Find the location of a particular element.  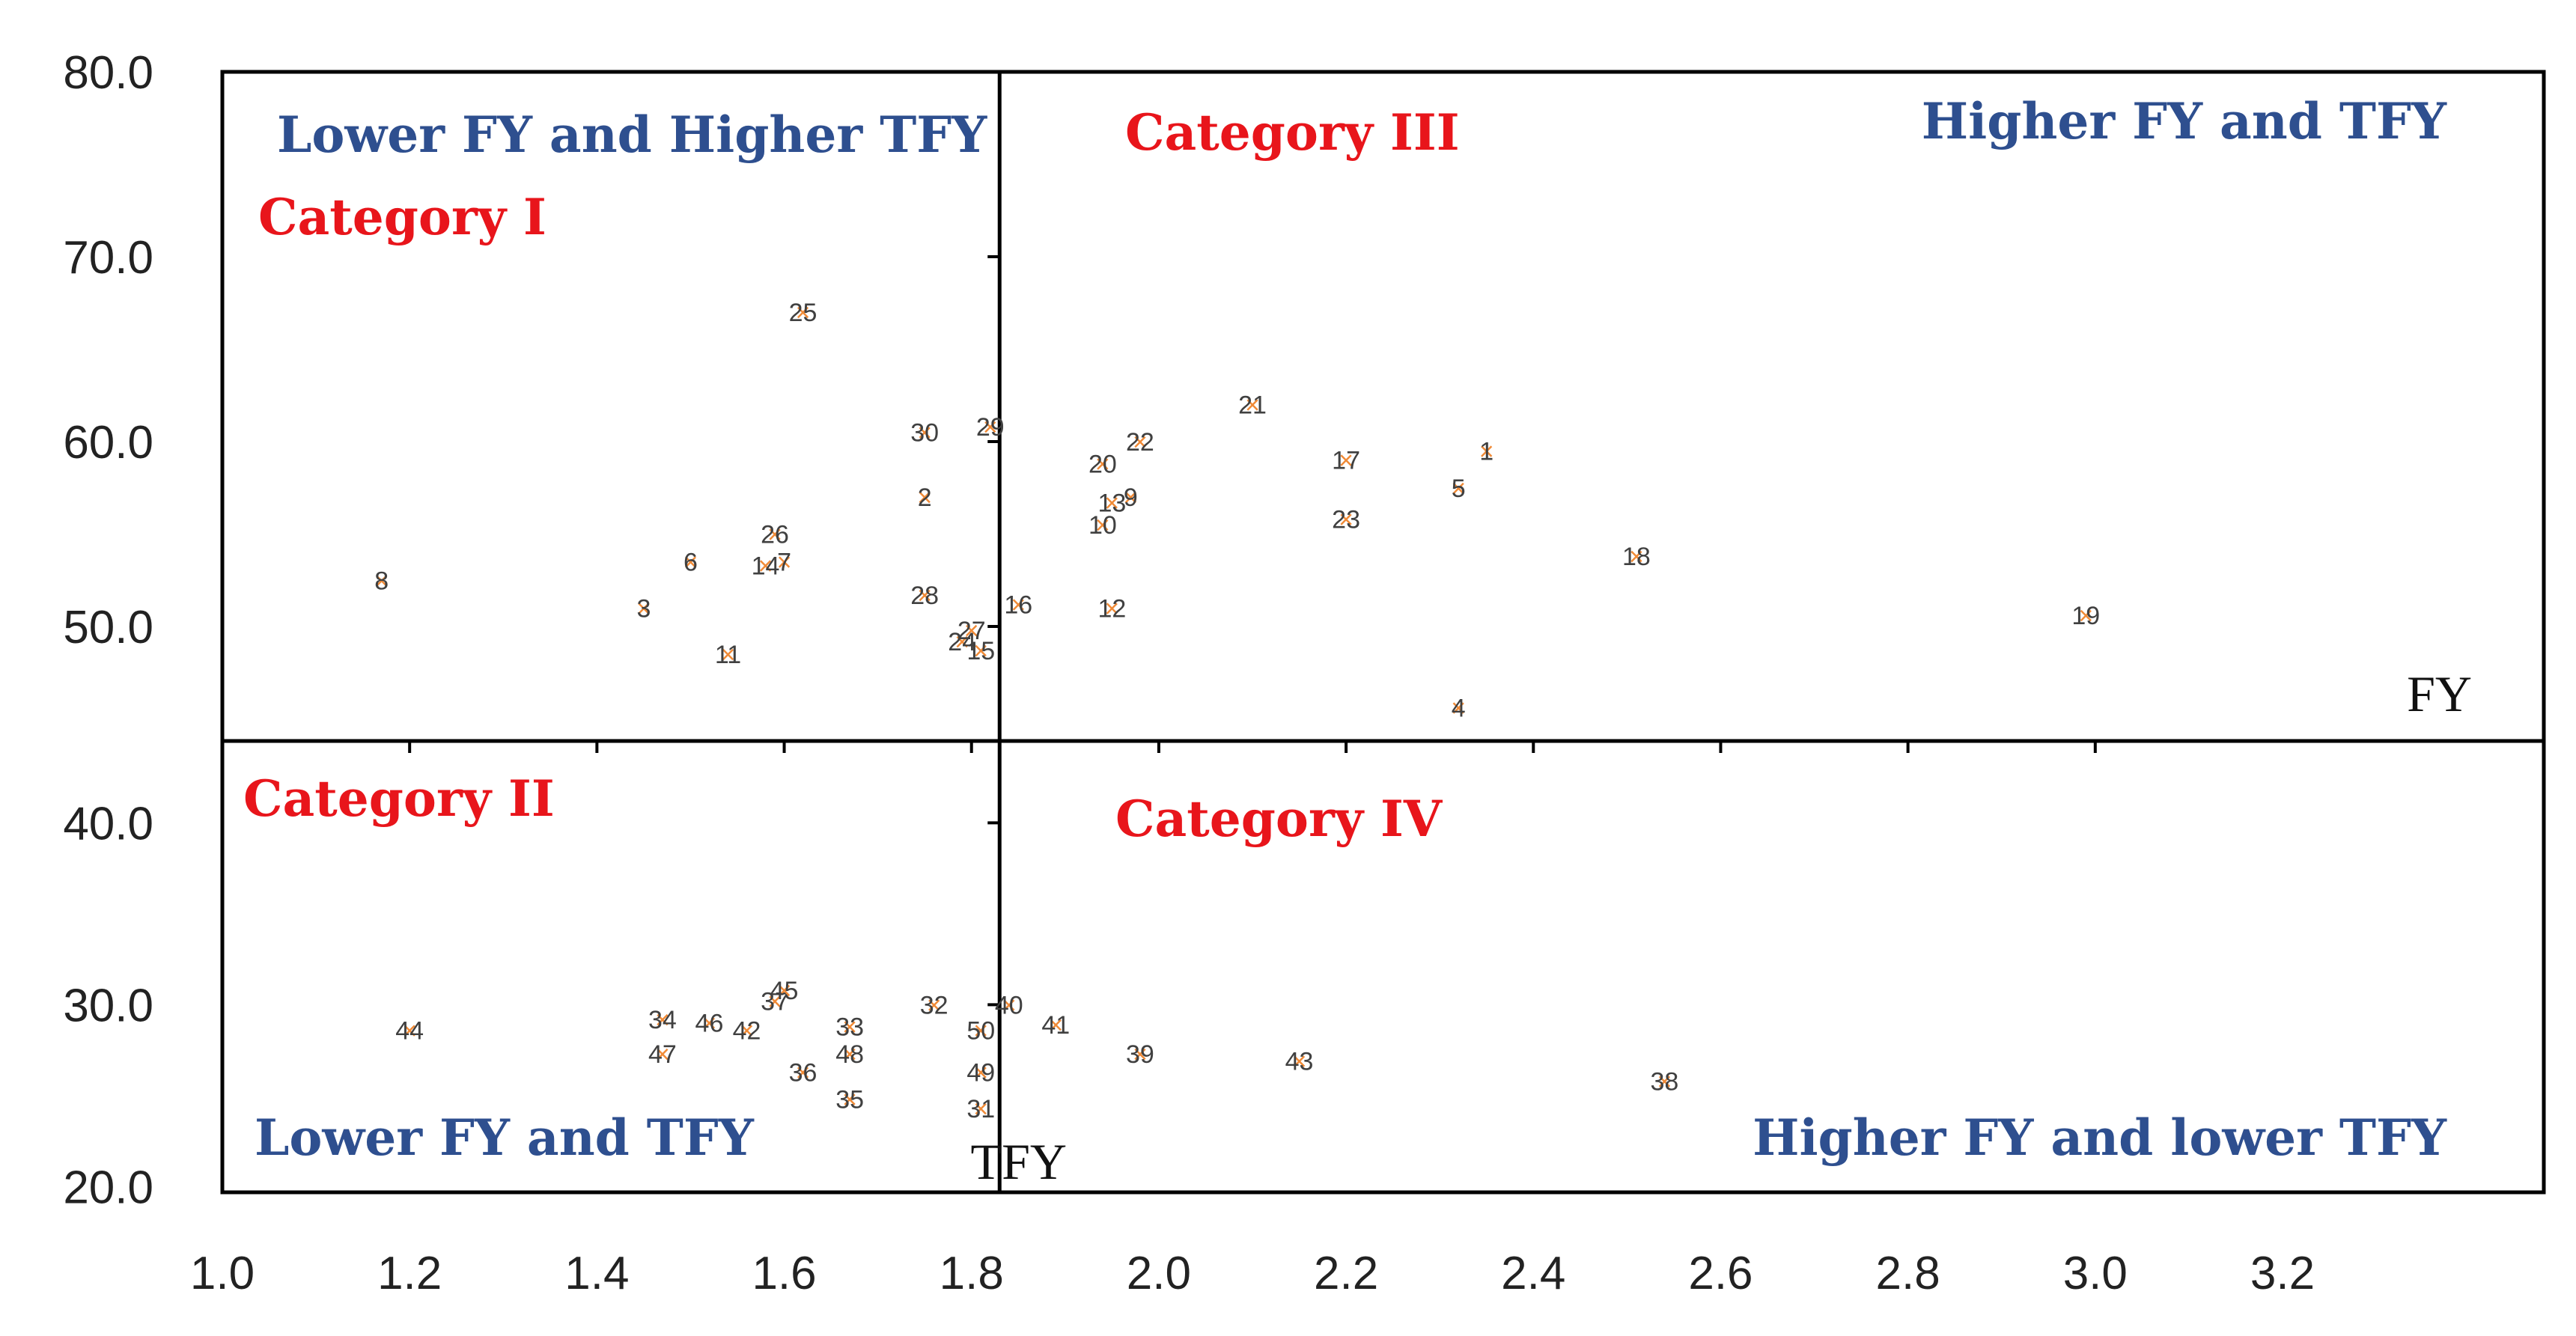

point-label: 12 is located at coordinates (1111, 608).